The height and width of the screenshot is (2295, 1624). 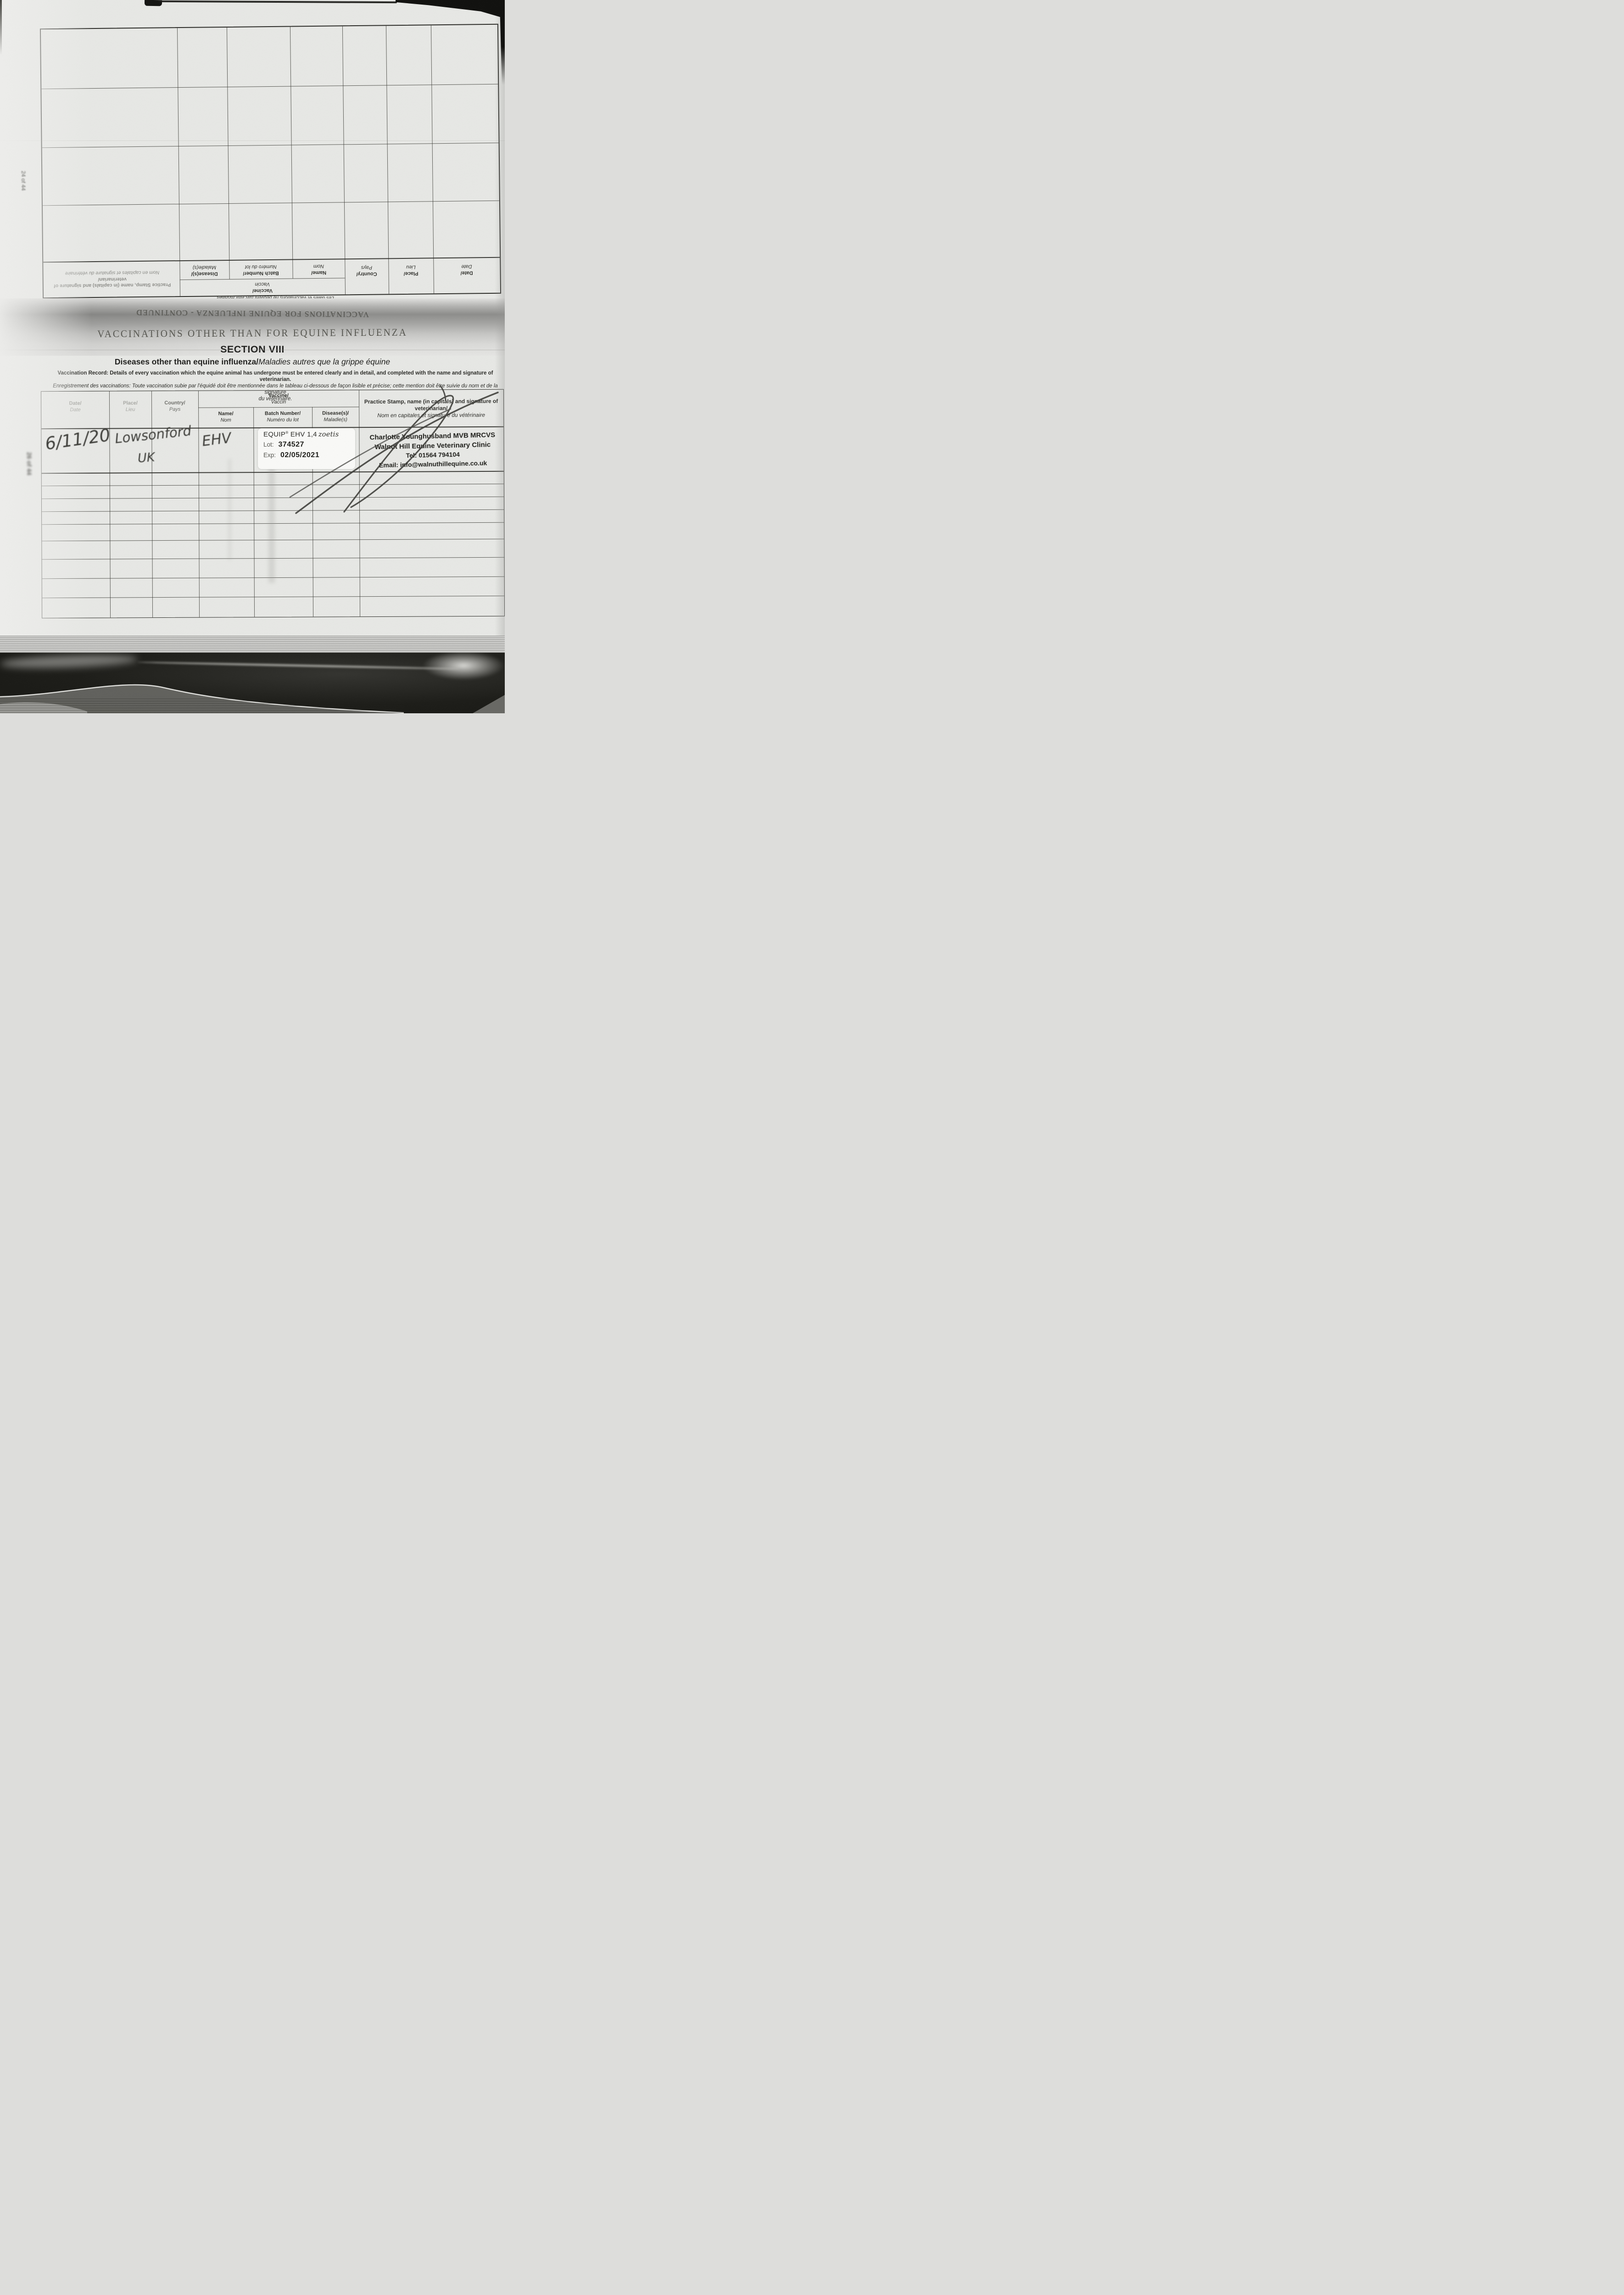 What do you see at coordinates (274, 434) in the screenshot?
I see `product-name: EQUIP` at bounding box center [274, 434].